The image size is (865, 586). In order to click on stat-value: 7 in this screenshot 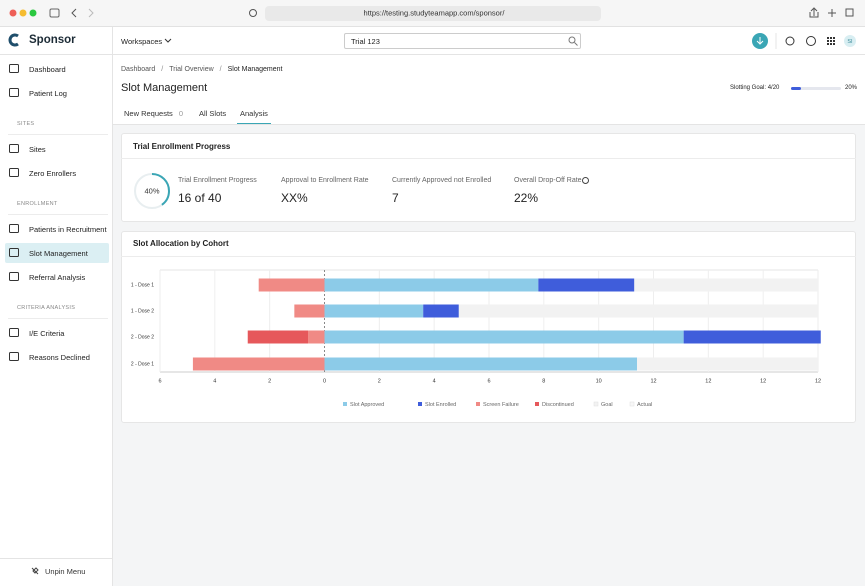, I will do `click(395, 198)`.